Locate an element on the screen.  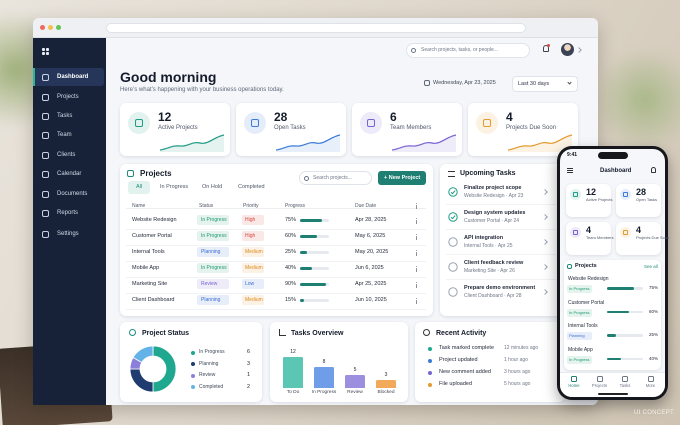
nav-item: Clients is located at coordinates (66, 155).